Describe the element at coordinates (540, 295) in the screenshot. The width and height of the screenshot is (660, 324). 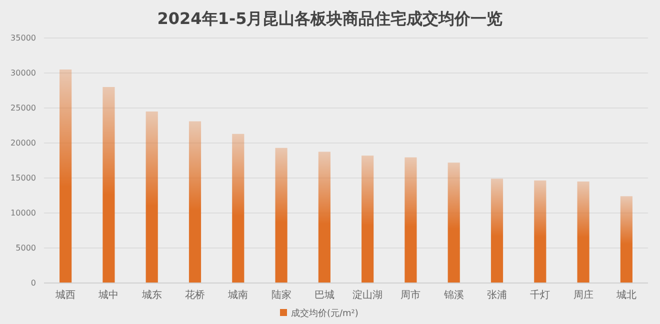
I see `x-tick-label: 千灯` at that location.